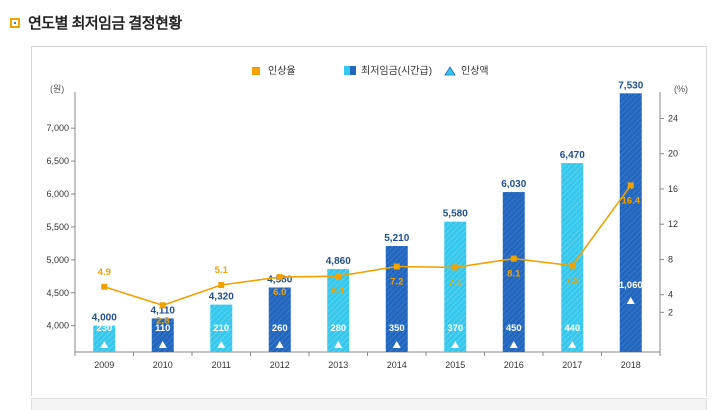  I want to click on rate-value-label: 16.4, so click(631, 200).